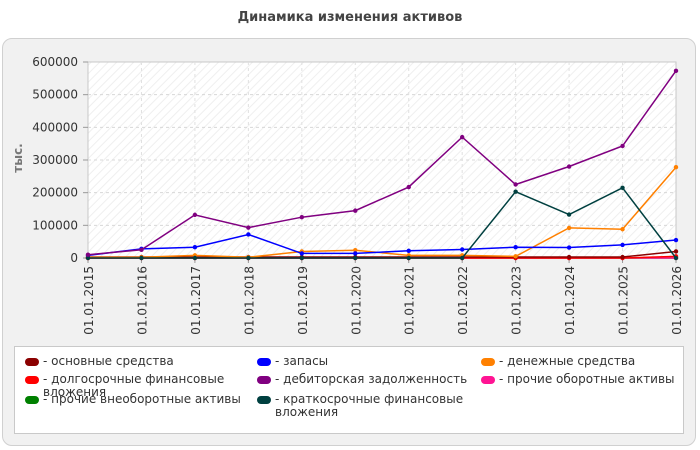  What do you see at coordinates (302, 361) in the screenshot?
I see `legend-label: - запасы` at bounding box center [302, 361].